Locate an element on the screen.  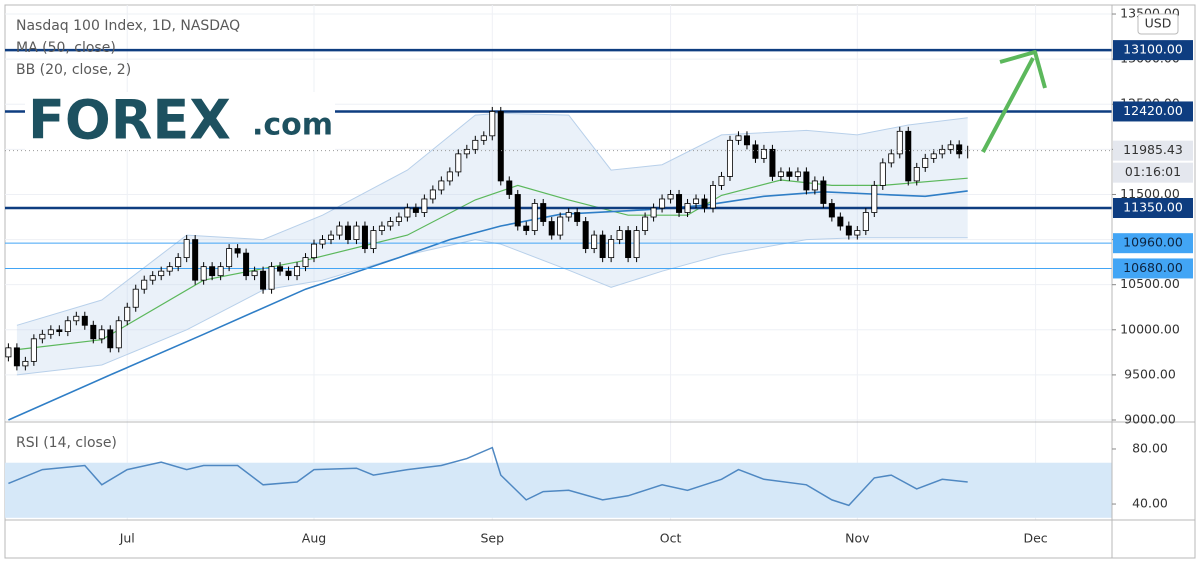
countdown-box is located at coordinates (1153, 172).